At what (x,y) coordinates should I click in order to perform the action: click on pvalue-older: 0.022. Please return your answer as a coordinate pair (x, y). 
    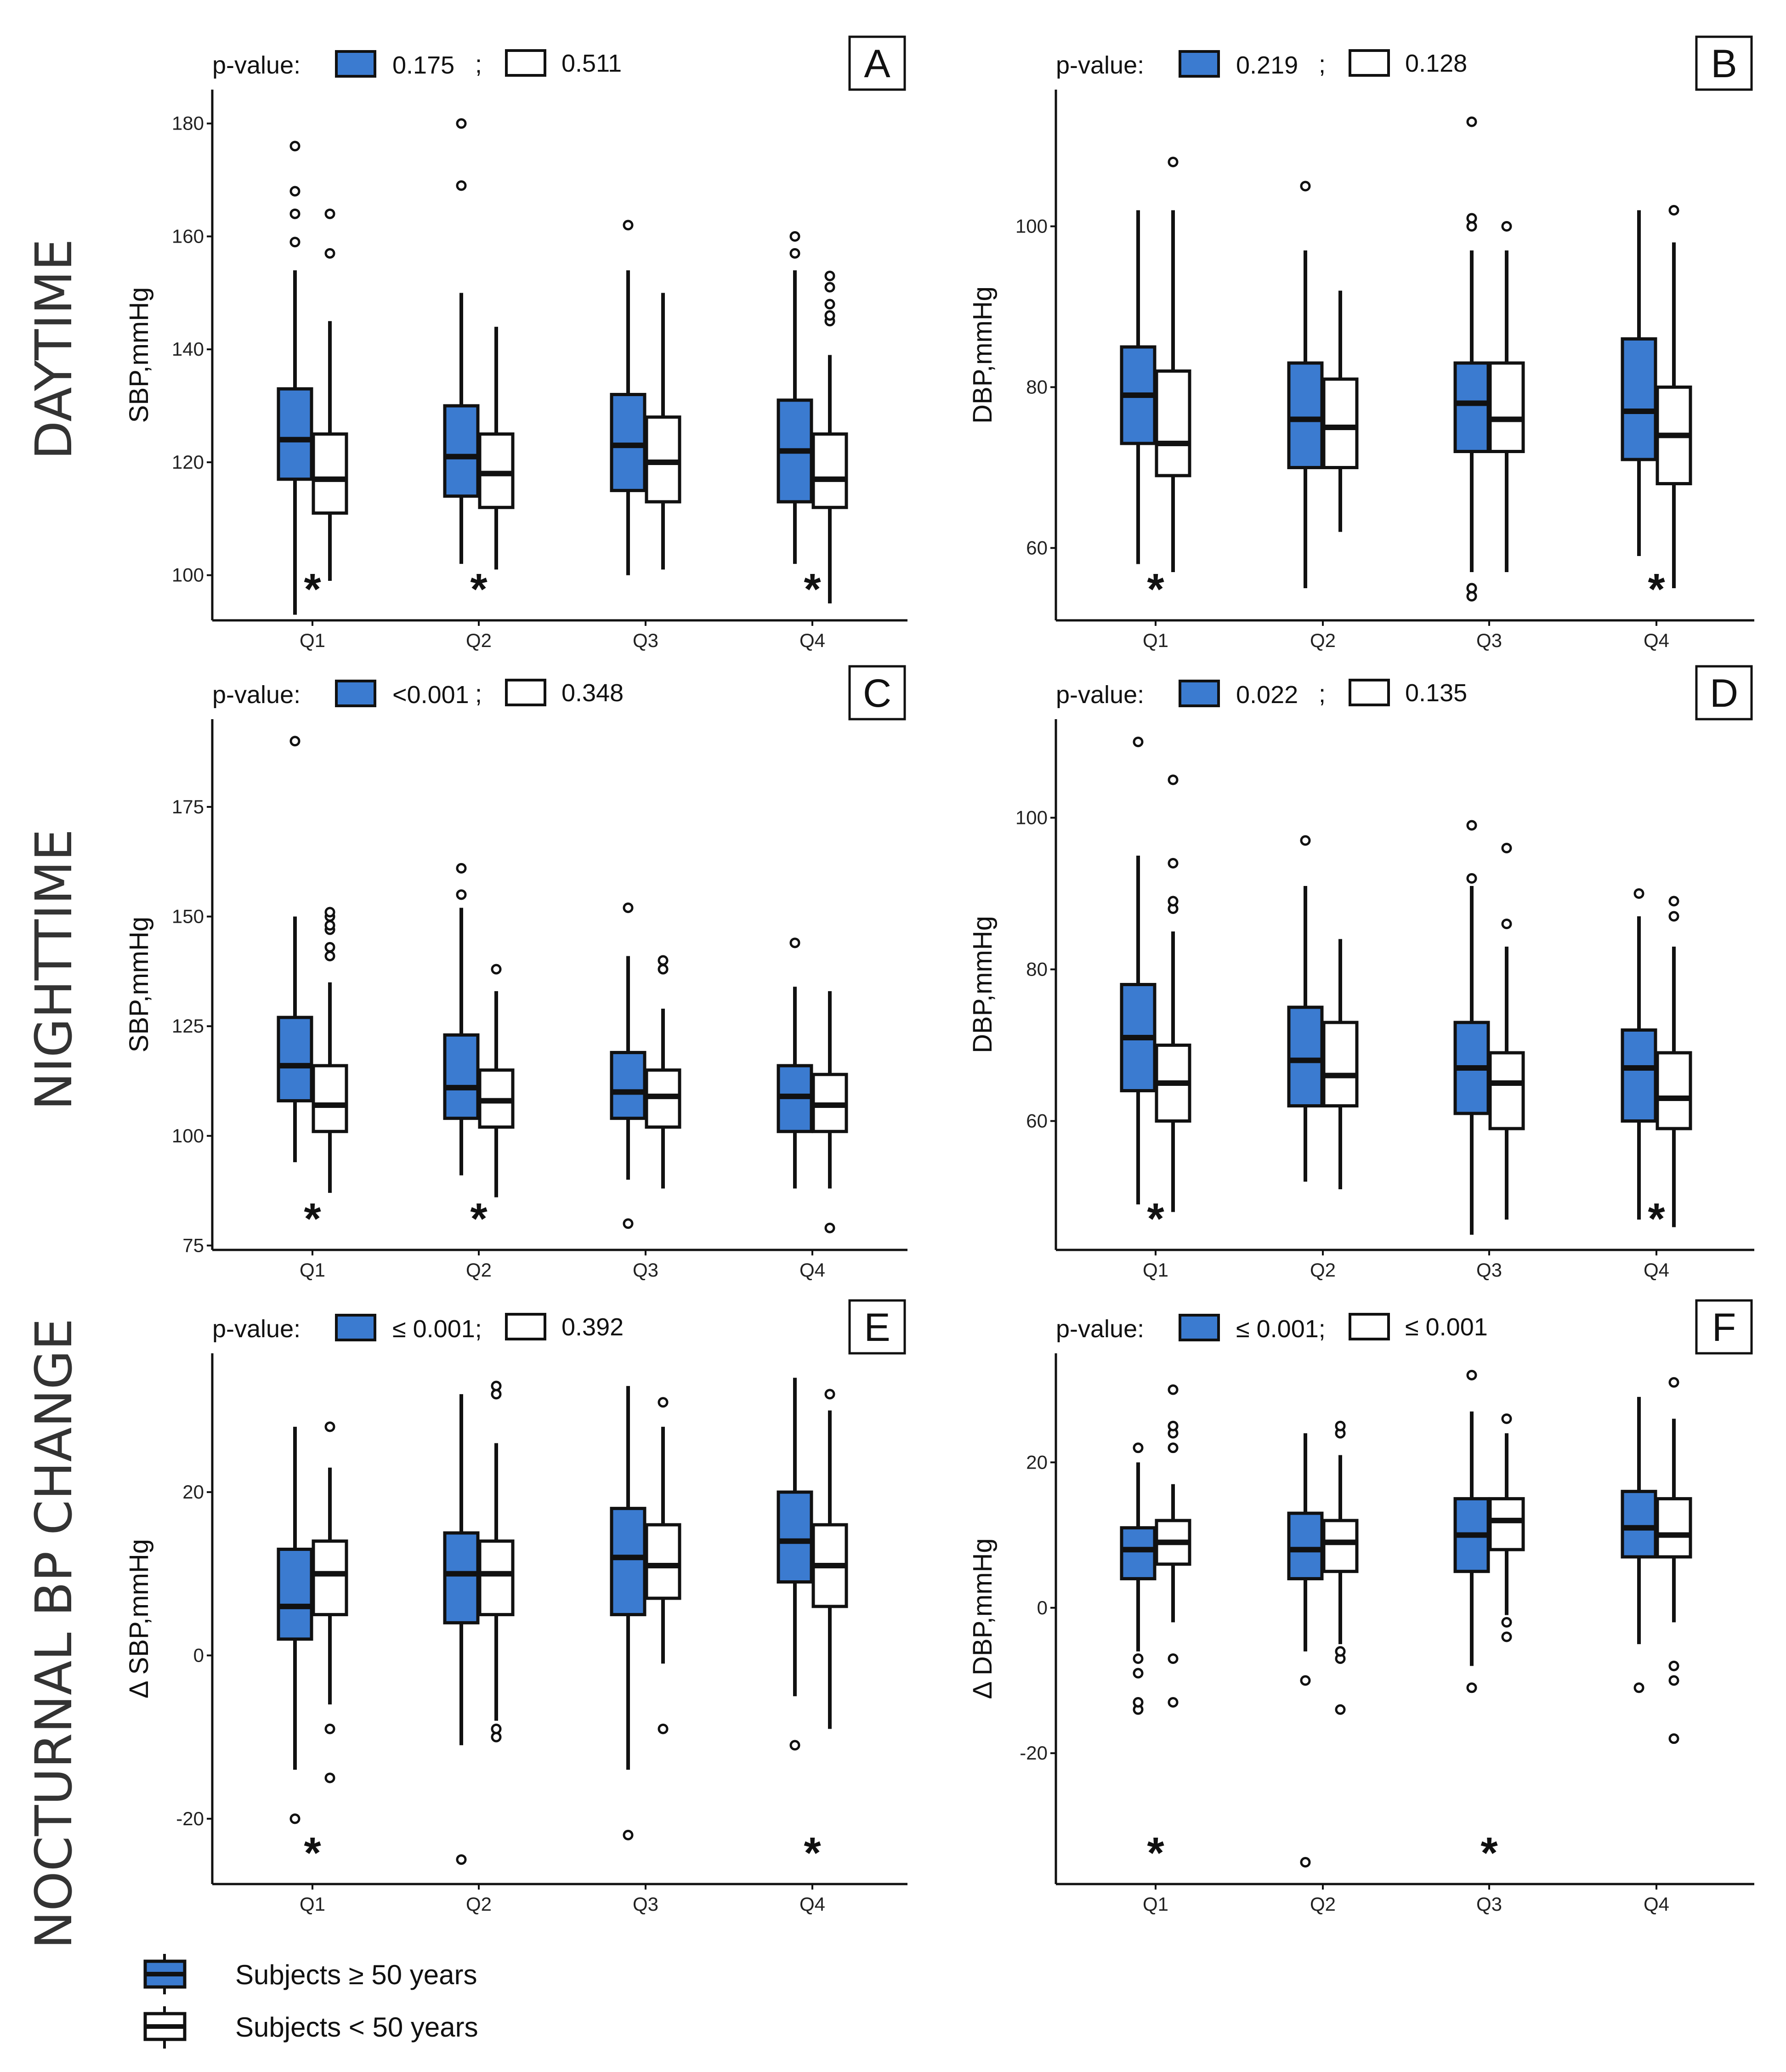
    Looking at the image, I should click on (1267, 695).